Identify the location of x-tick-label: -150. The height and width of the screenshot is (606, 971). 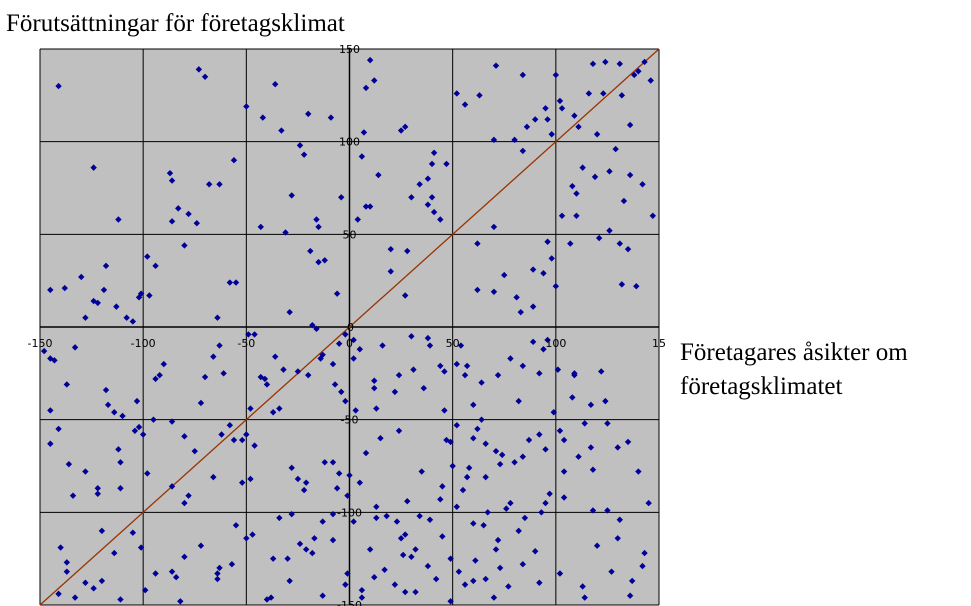
(40, 343).